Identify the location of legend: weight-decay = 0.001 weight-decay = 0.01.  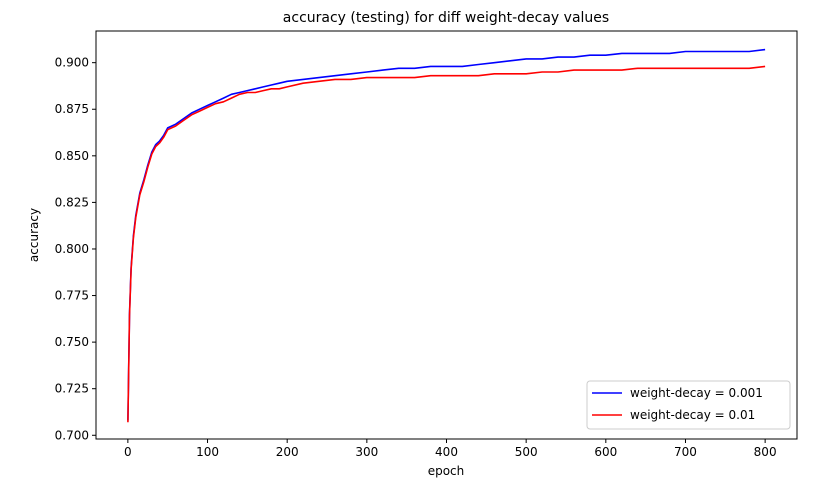
(688, 405).